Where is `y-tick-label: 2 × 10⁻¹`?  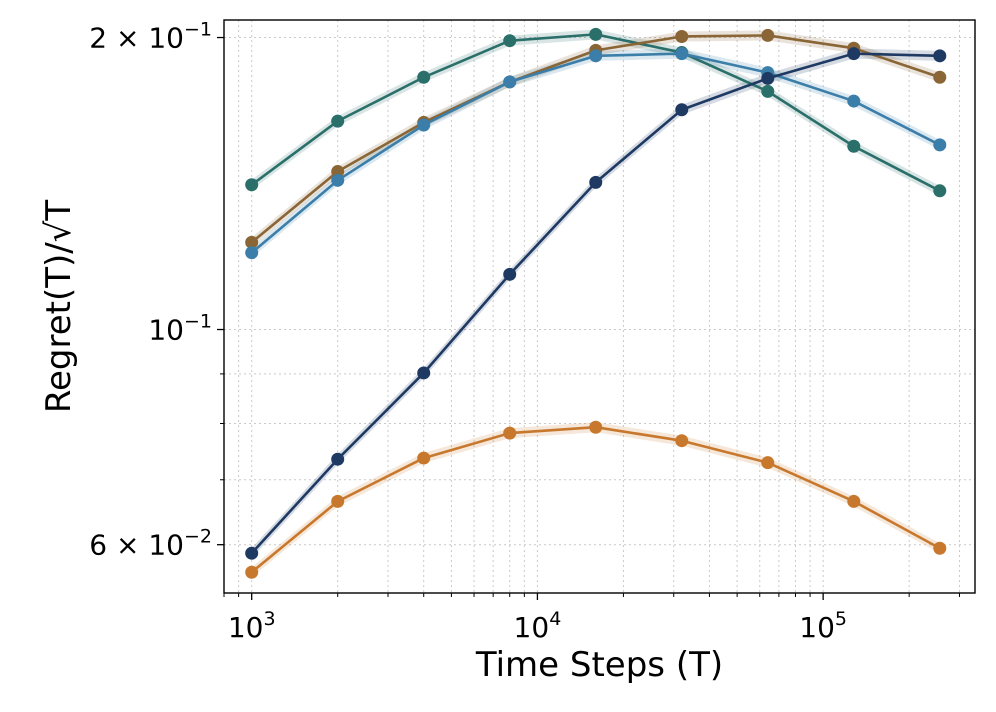
y-tick-label: 2 × 10⁻¹ is located at coordinates (150, 37).